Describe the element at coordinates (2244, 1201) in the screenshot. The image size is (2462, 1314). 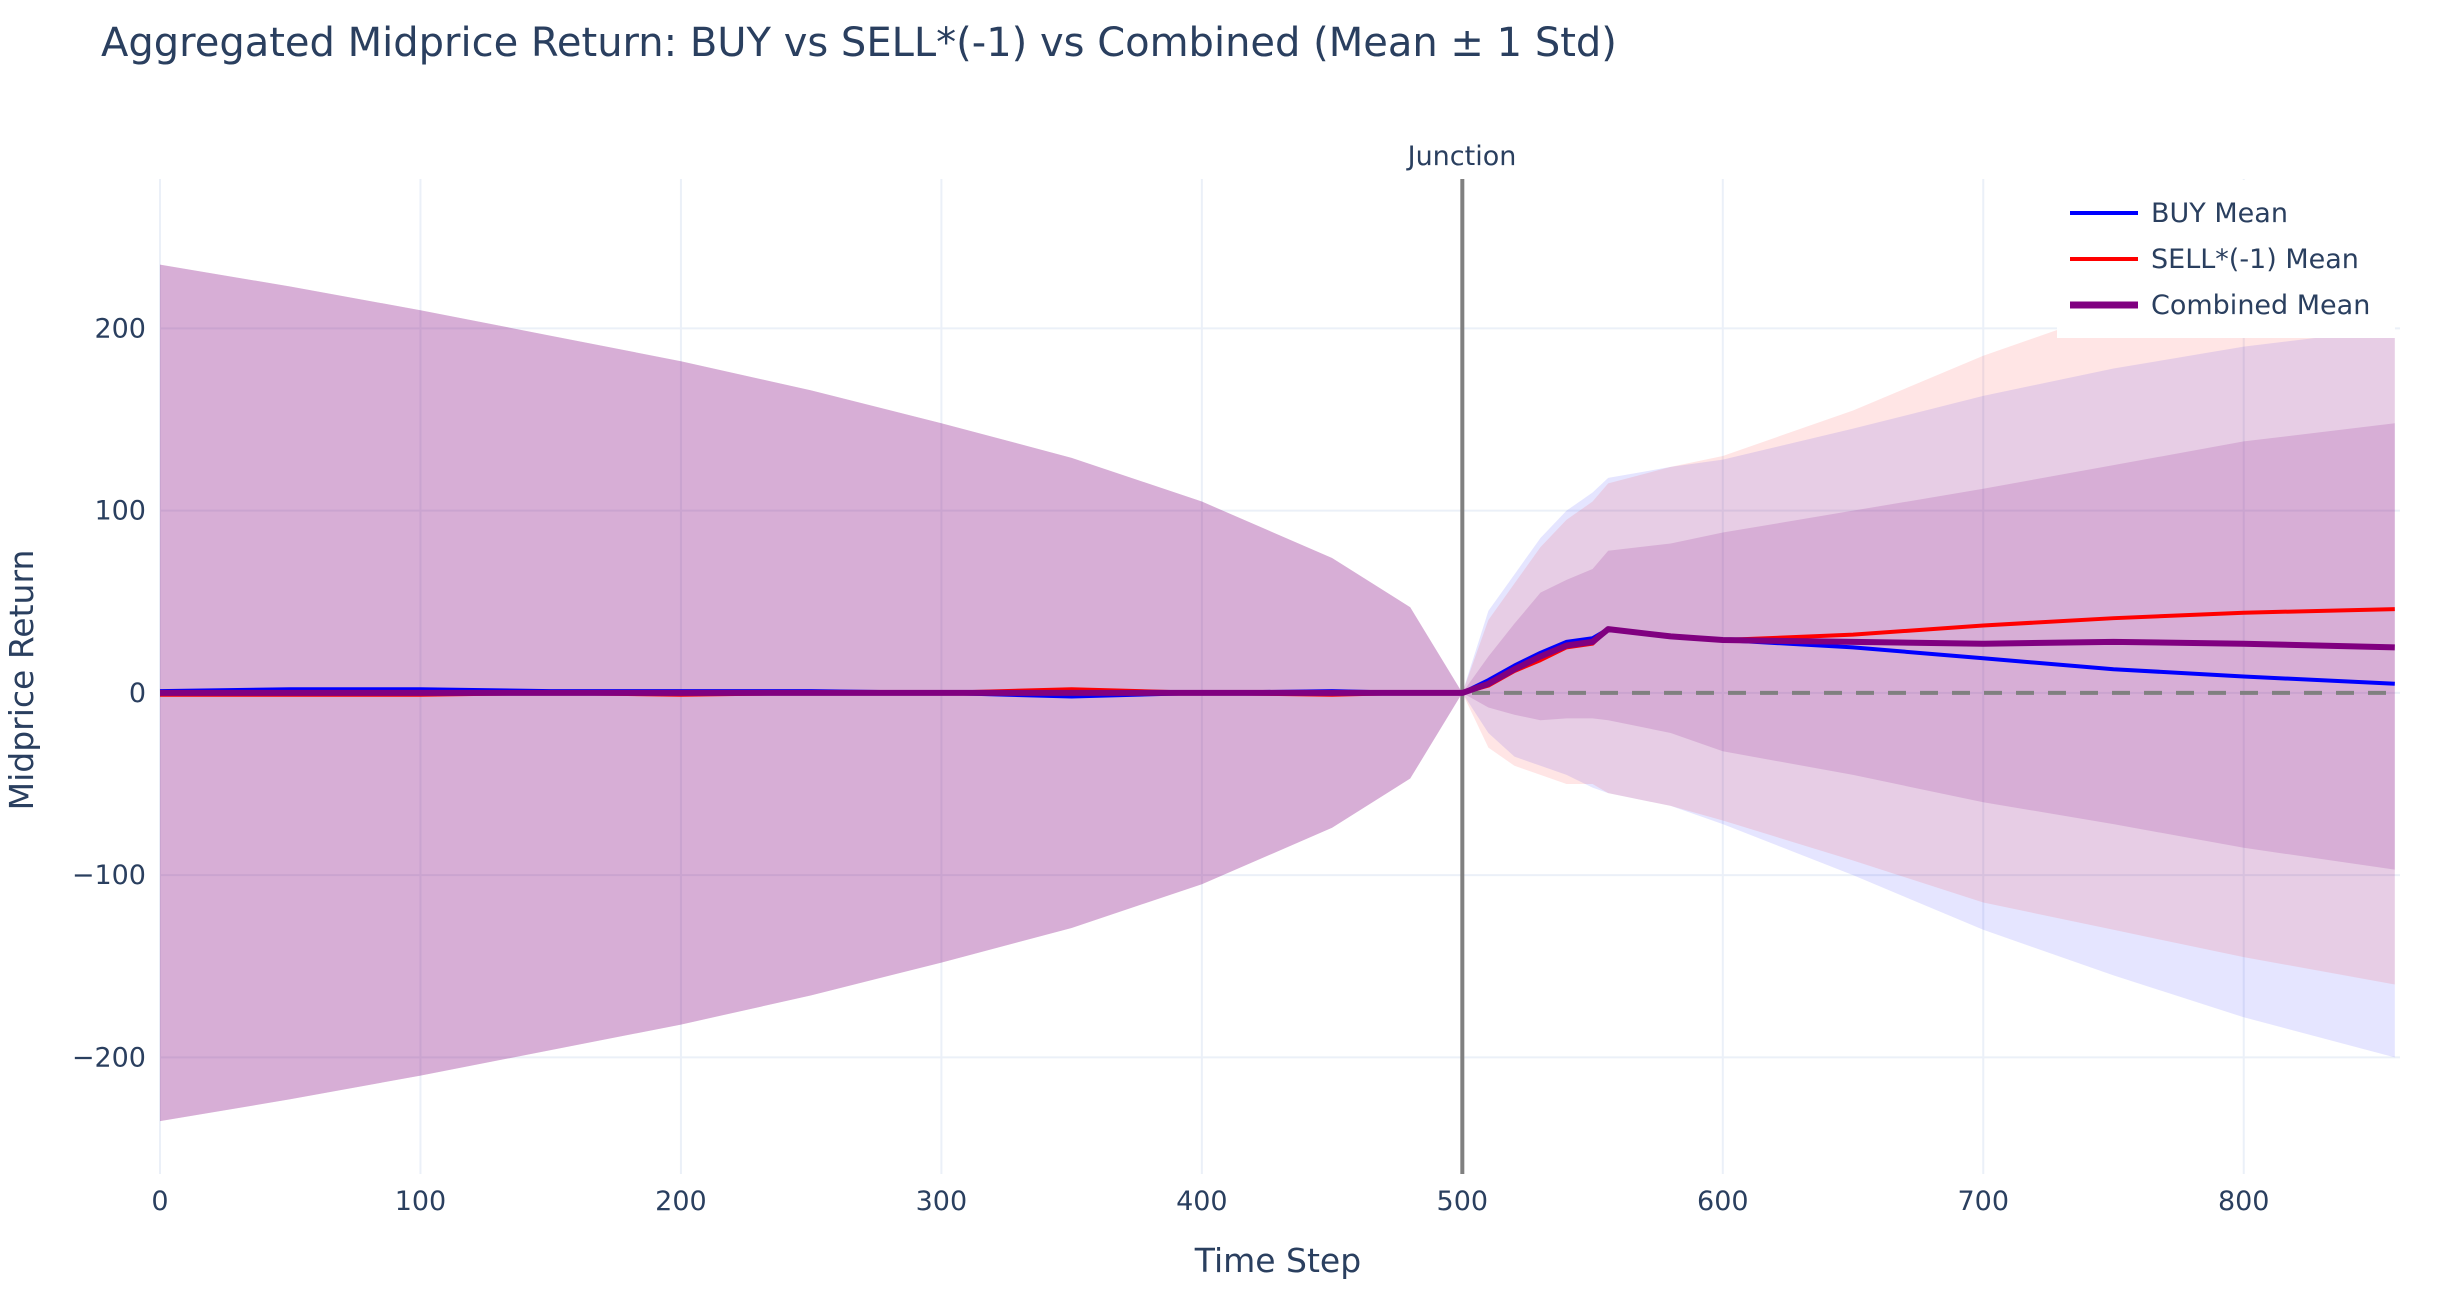
I see `x-tick-label: 800` at that location.